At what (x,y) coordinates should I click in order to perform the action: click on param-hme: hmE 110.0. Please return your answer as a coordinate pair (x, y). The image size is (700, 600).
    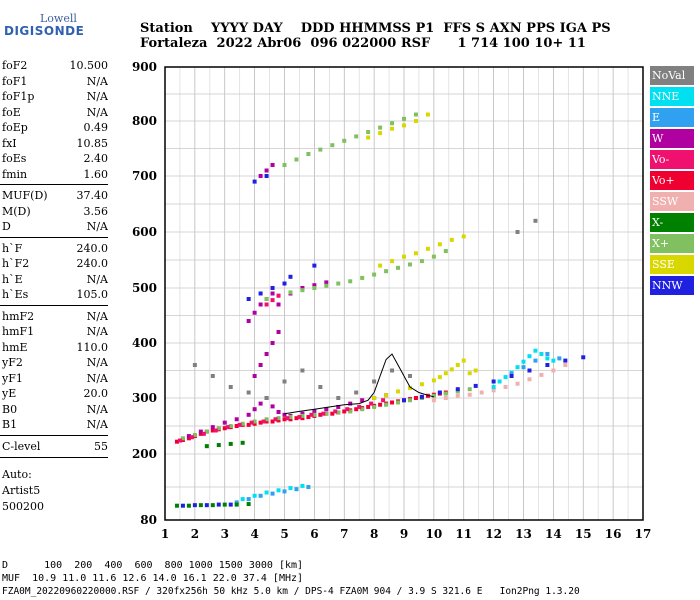
    Looking at the image, I should click on (55, 348).